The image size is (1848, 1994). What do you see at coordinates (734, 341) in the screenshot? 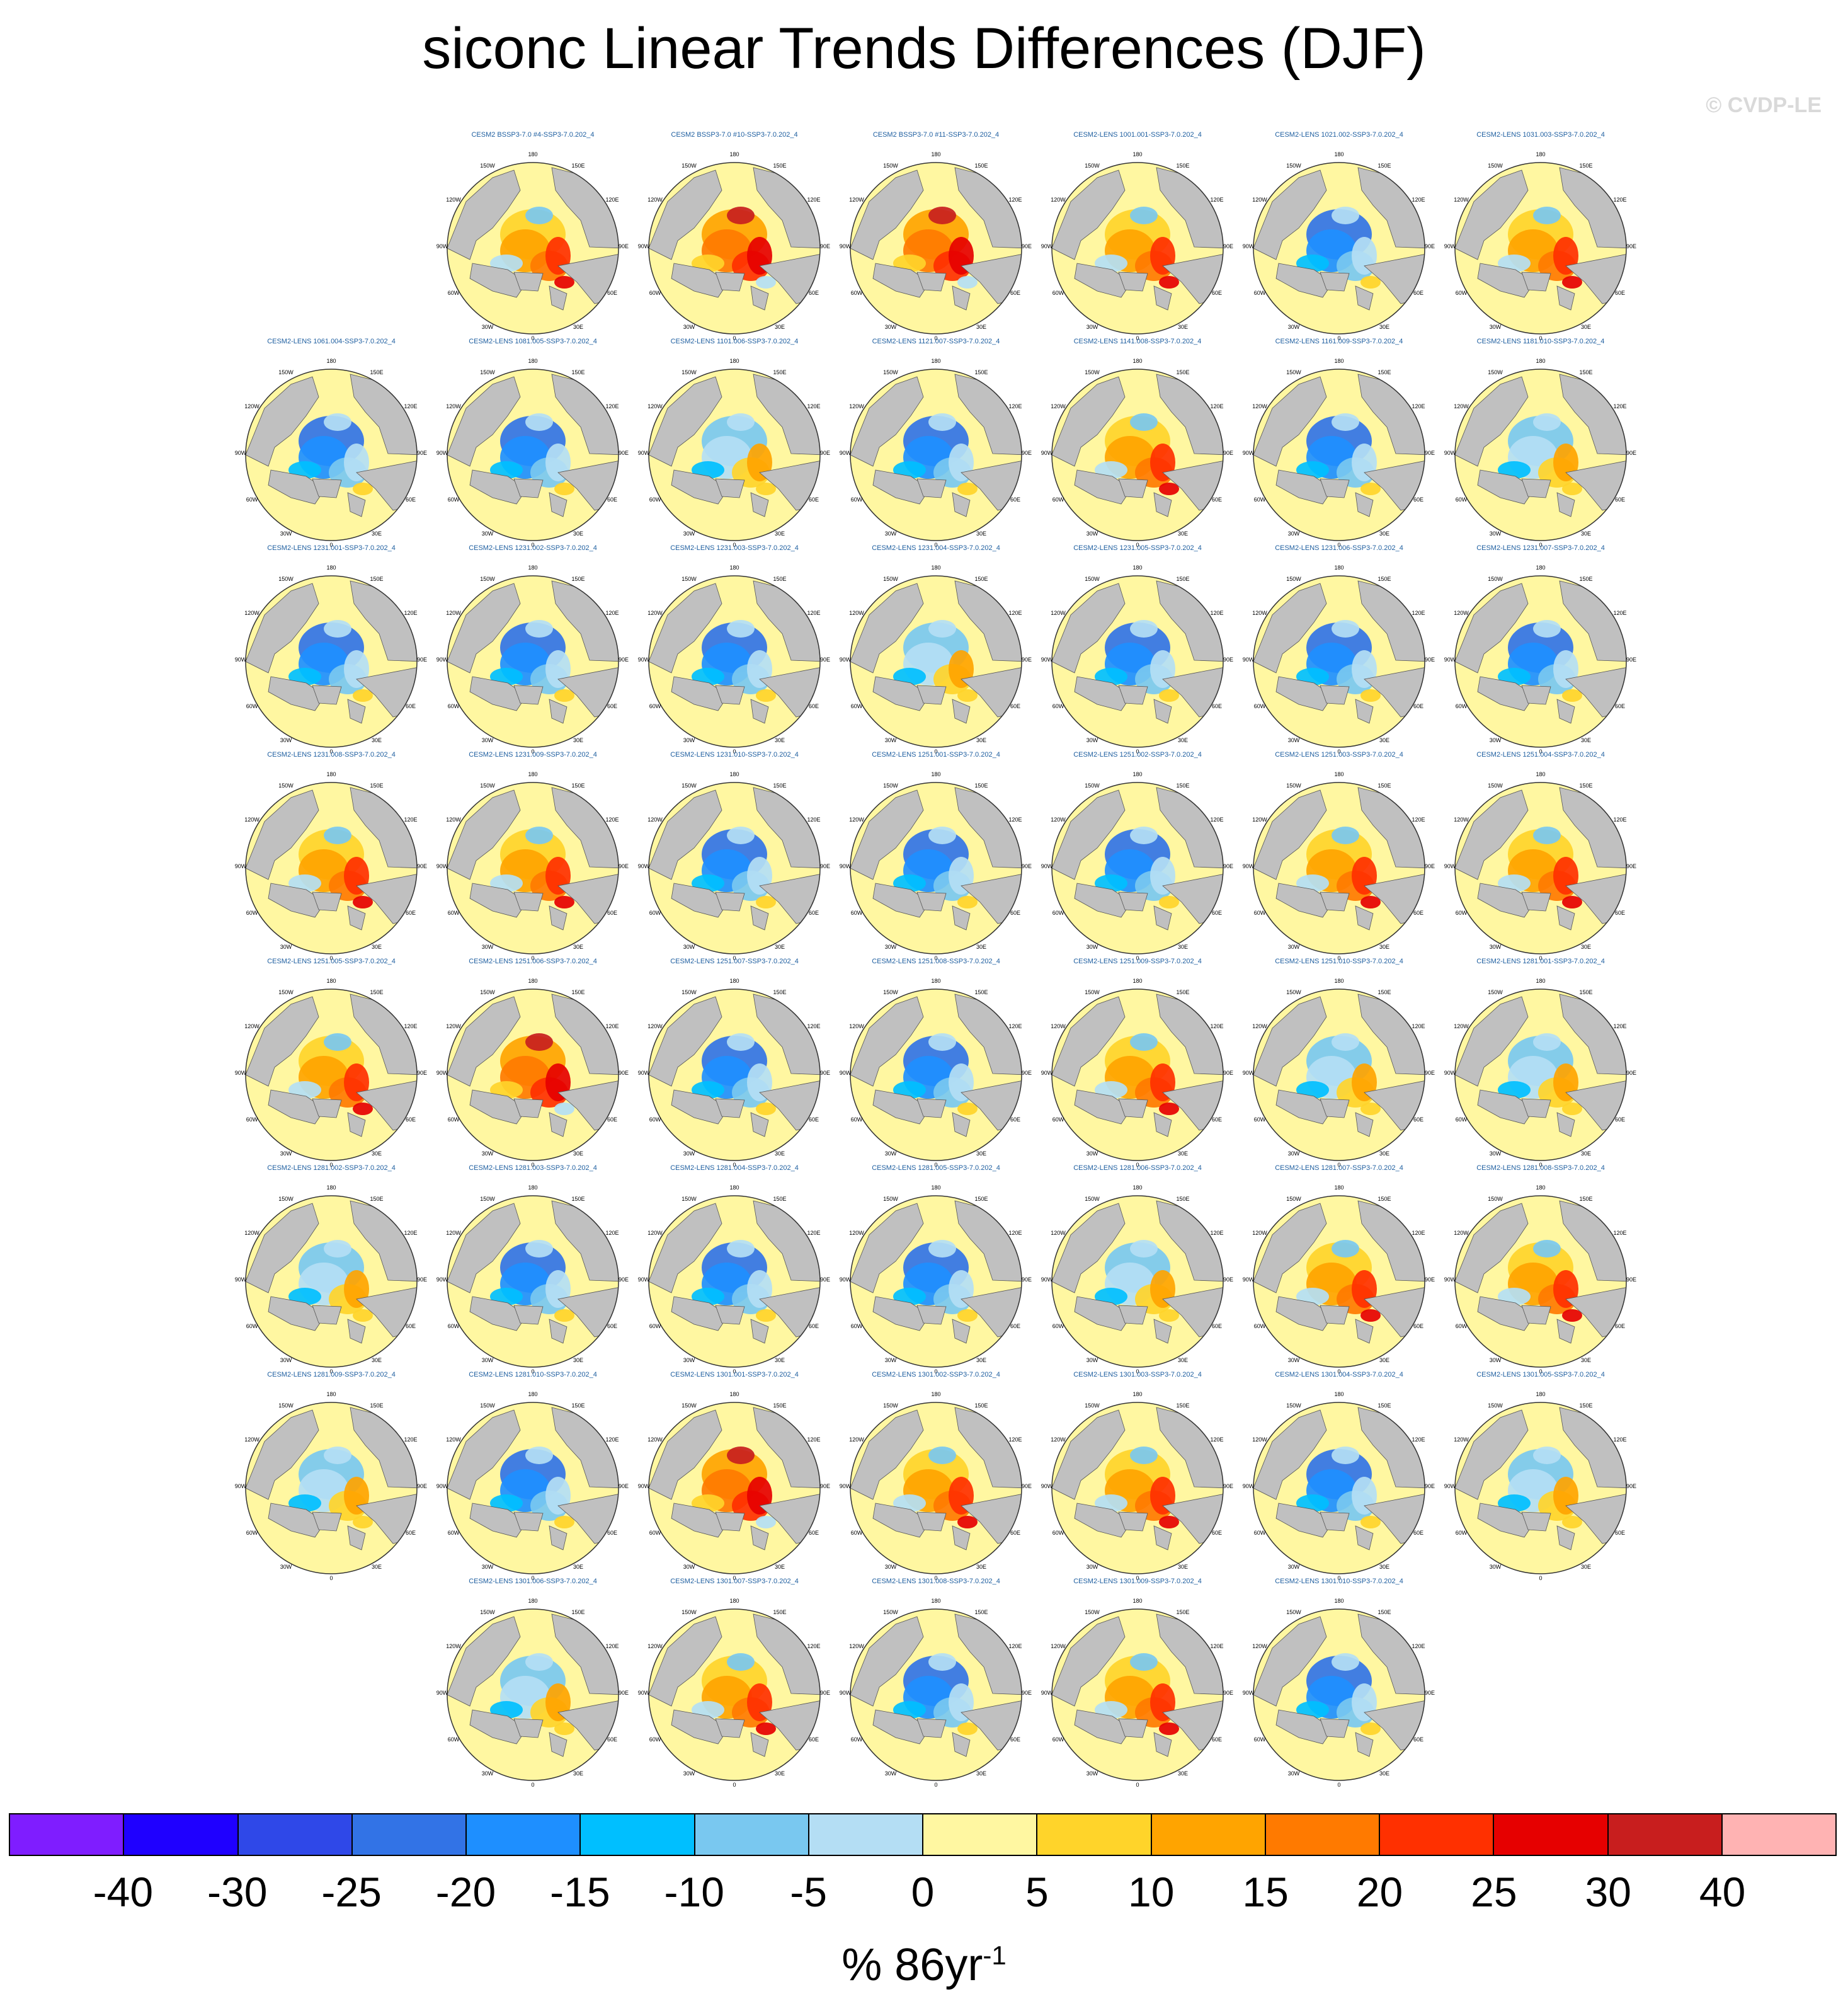
I see `panel-title: CESM2-LENS 1101.006-SSP3-7.0.202_4` at bounding box center [734, 341].